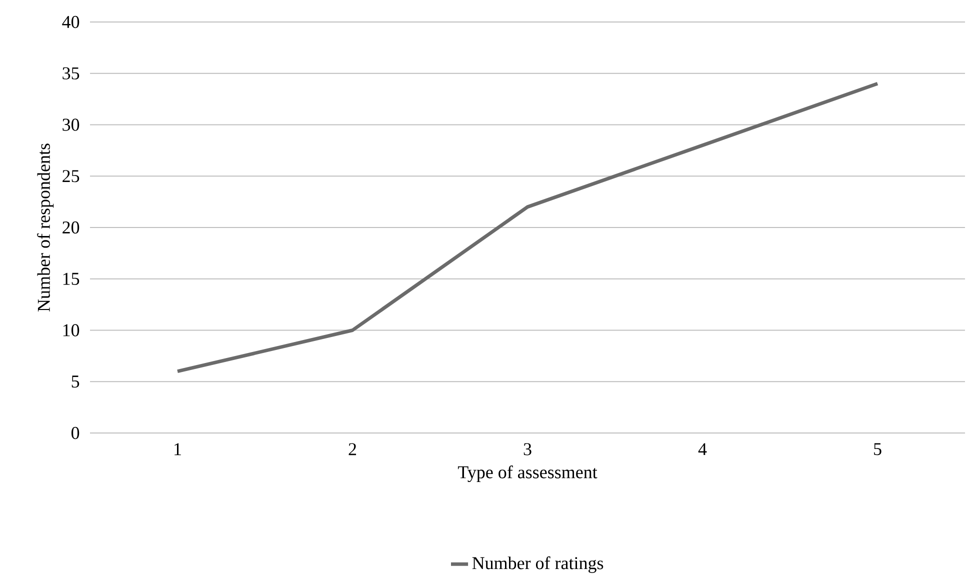 The height and width of the screenshot is (581, 968). What do you see at coordinates (538, 564) in the screenshot?
I see `legend-label: Number of ratings` at bounding box center [538, 564].